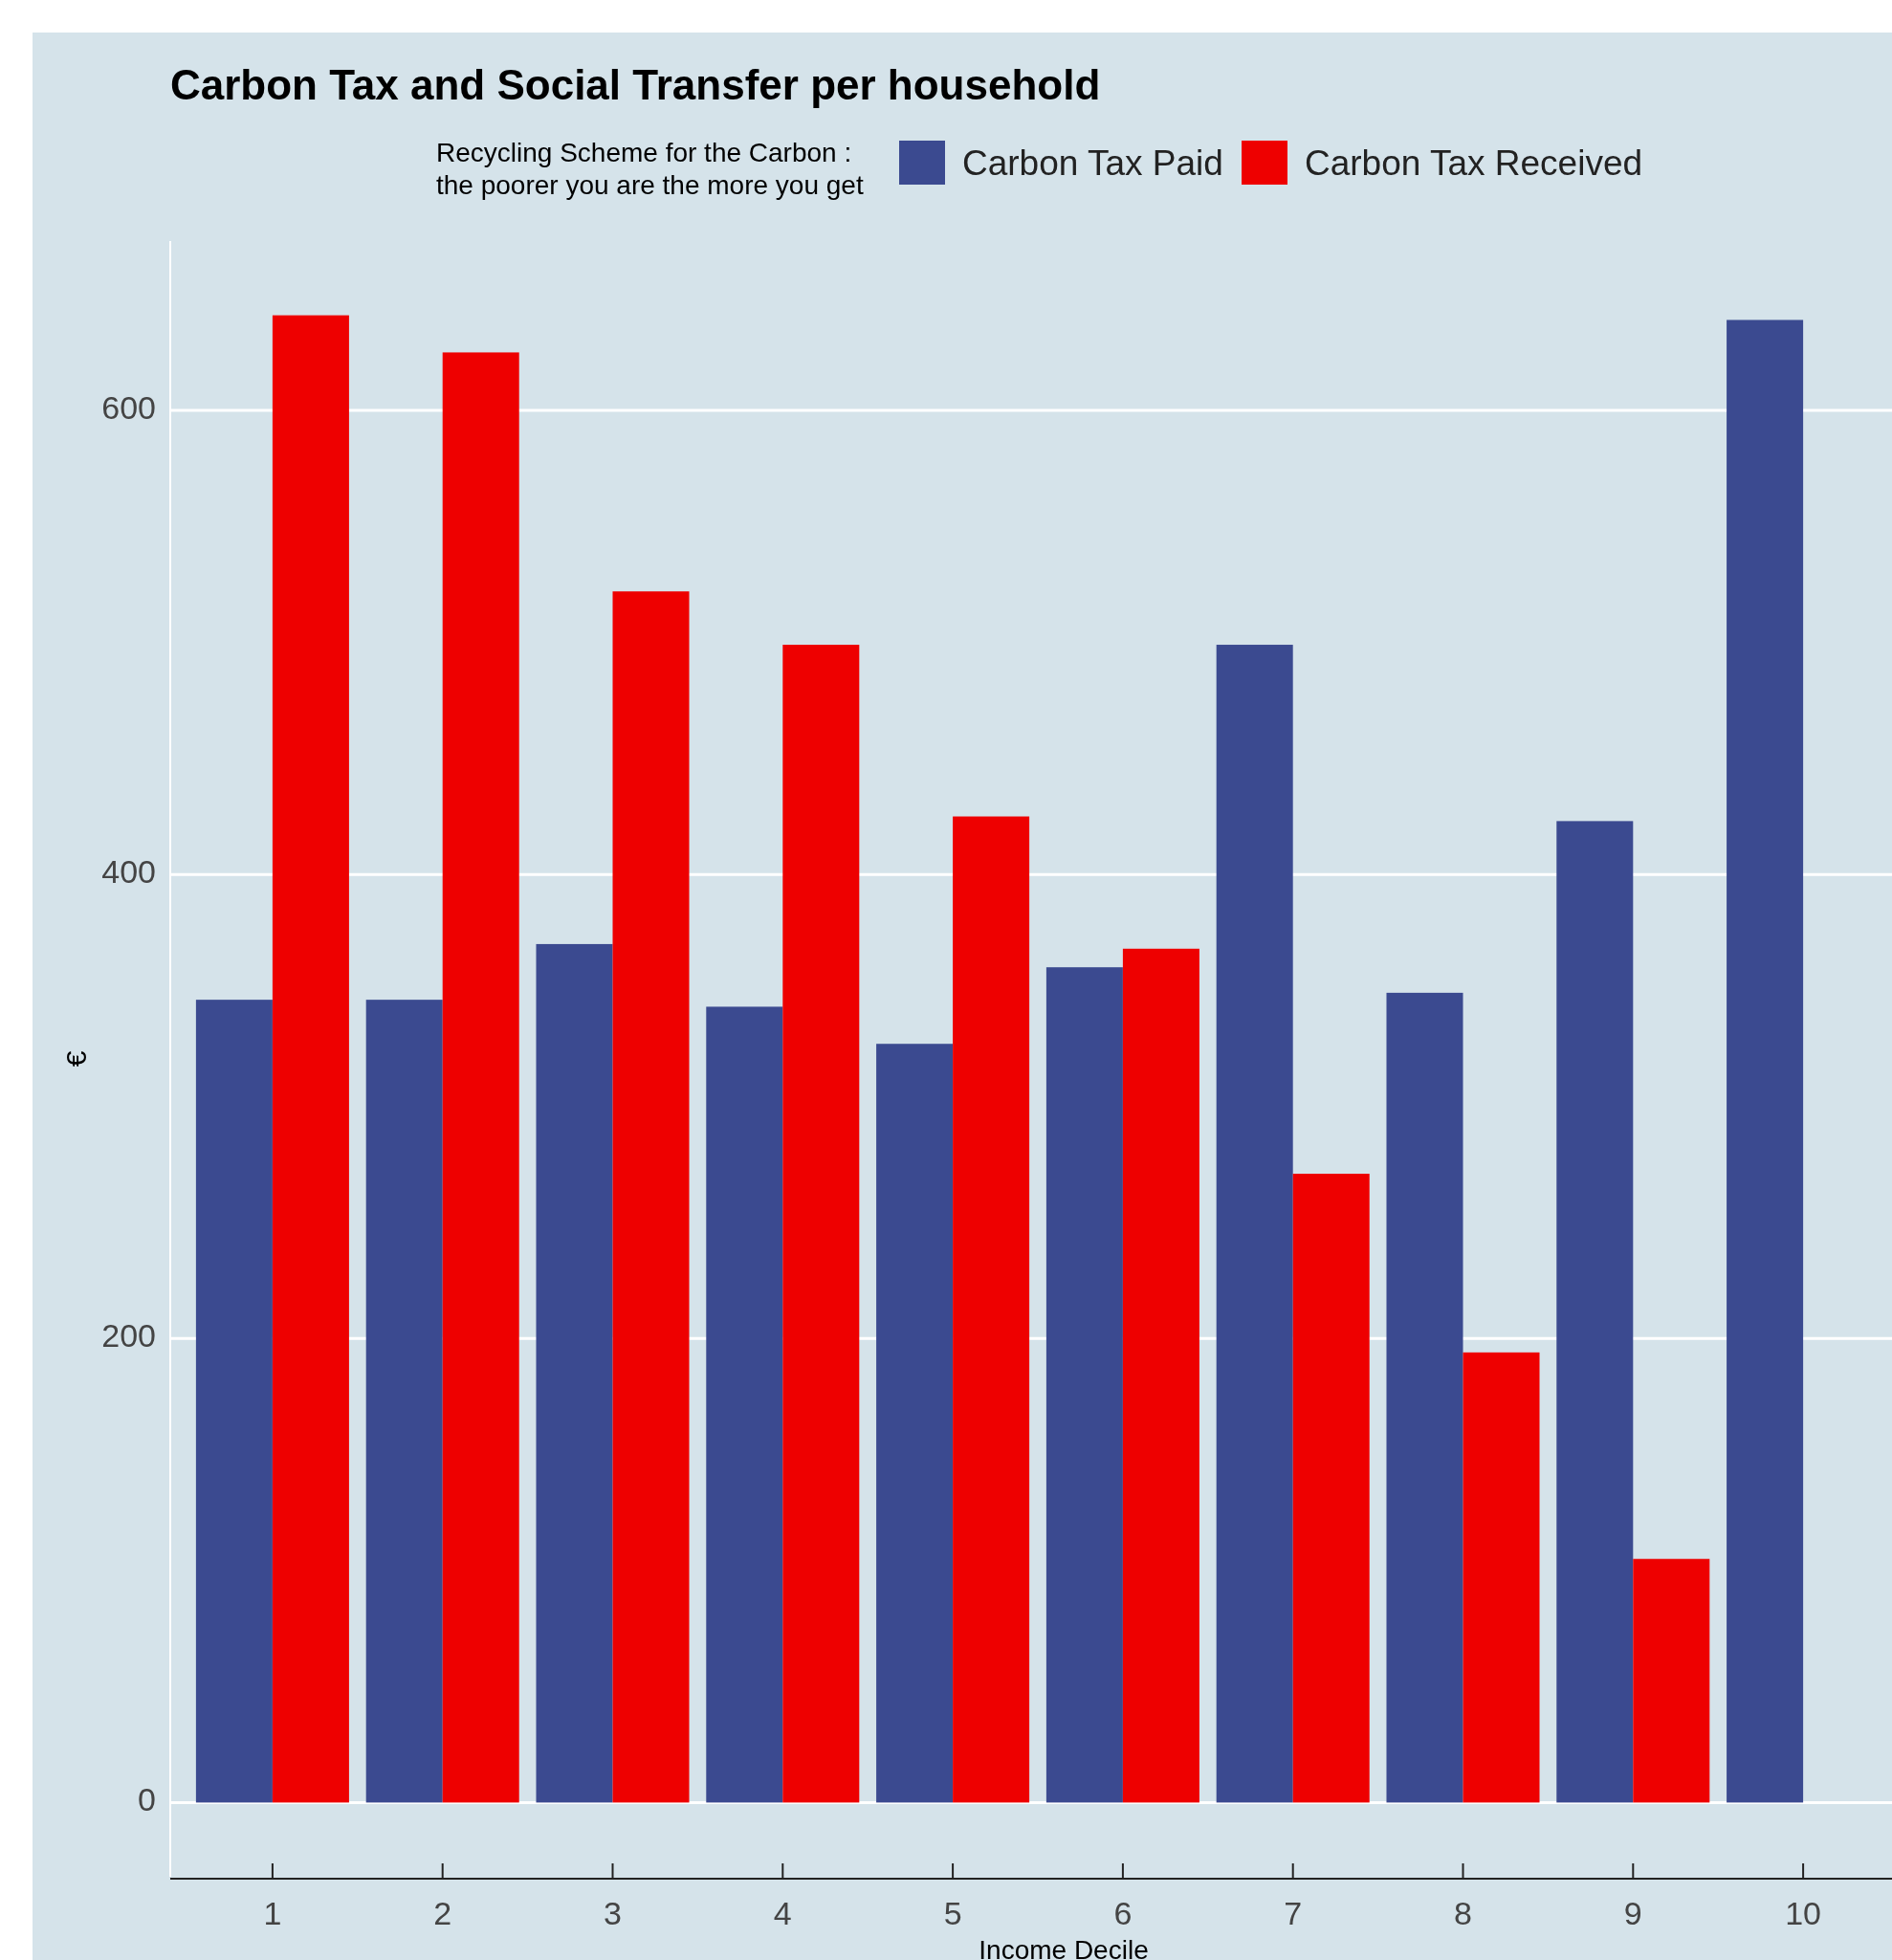 Image resolution: width=1892 pixels, height=1960 pixels. I want to click on x-tick-label: 6, so click(1123, 1913).